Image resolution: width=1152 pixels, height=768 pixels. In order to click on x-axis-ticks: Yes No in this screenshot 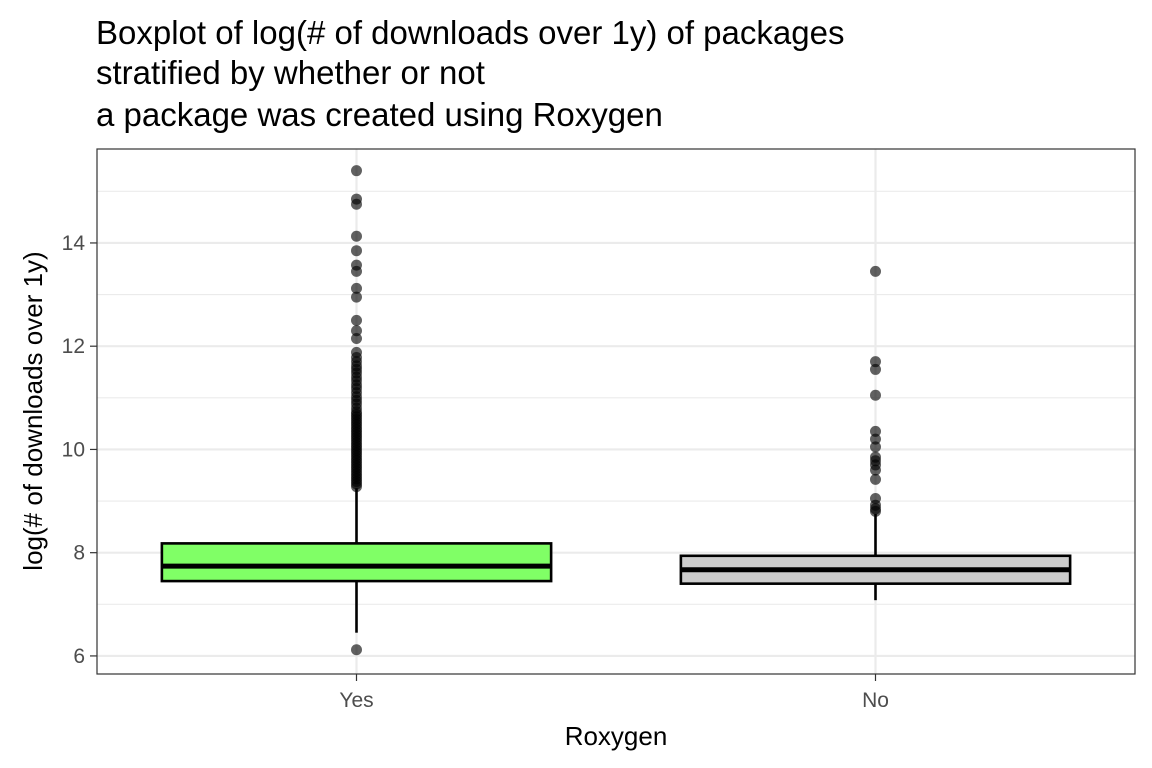, I will do `click(614, 693)`.